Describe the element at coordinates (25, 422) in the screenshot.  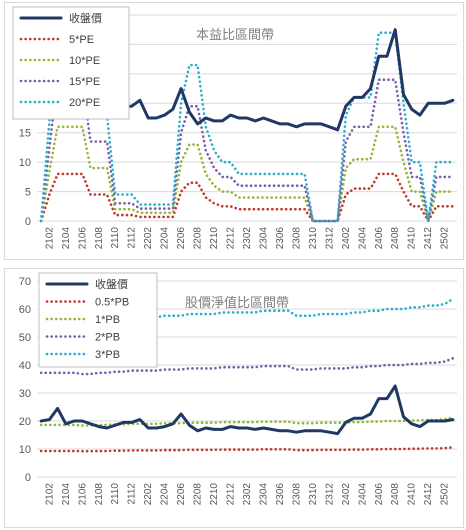
I see `pb-y-tick-label: 20` at that location.